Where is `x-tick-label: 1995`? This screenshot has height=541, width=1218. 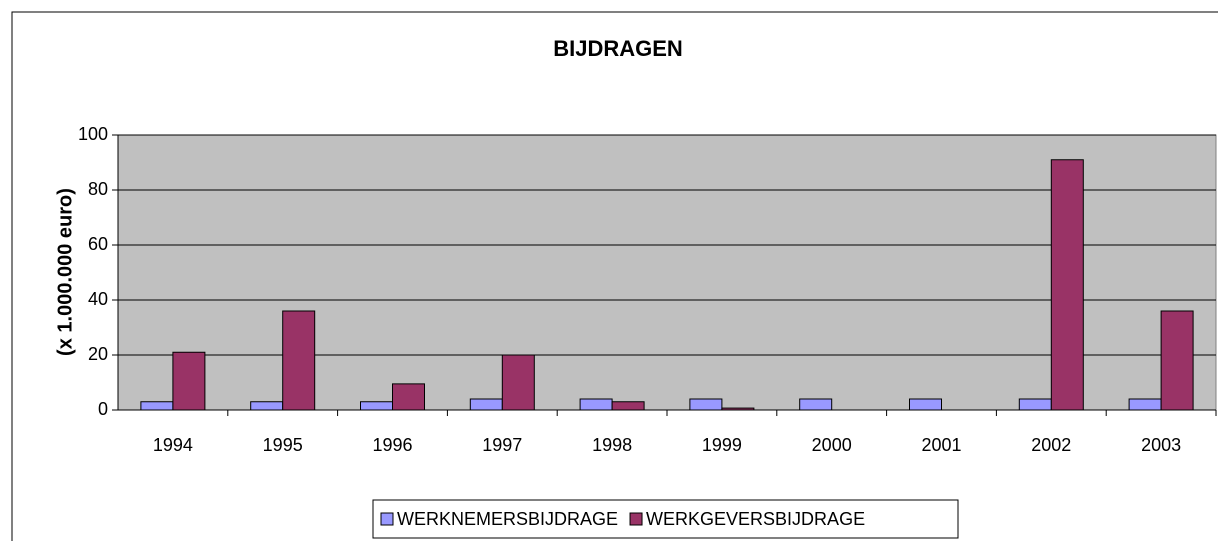 x-tick-label: 1995 is located at coordinates (283, 445).